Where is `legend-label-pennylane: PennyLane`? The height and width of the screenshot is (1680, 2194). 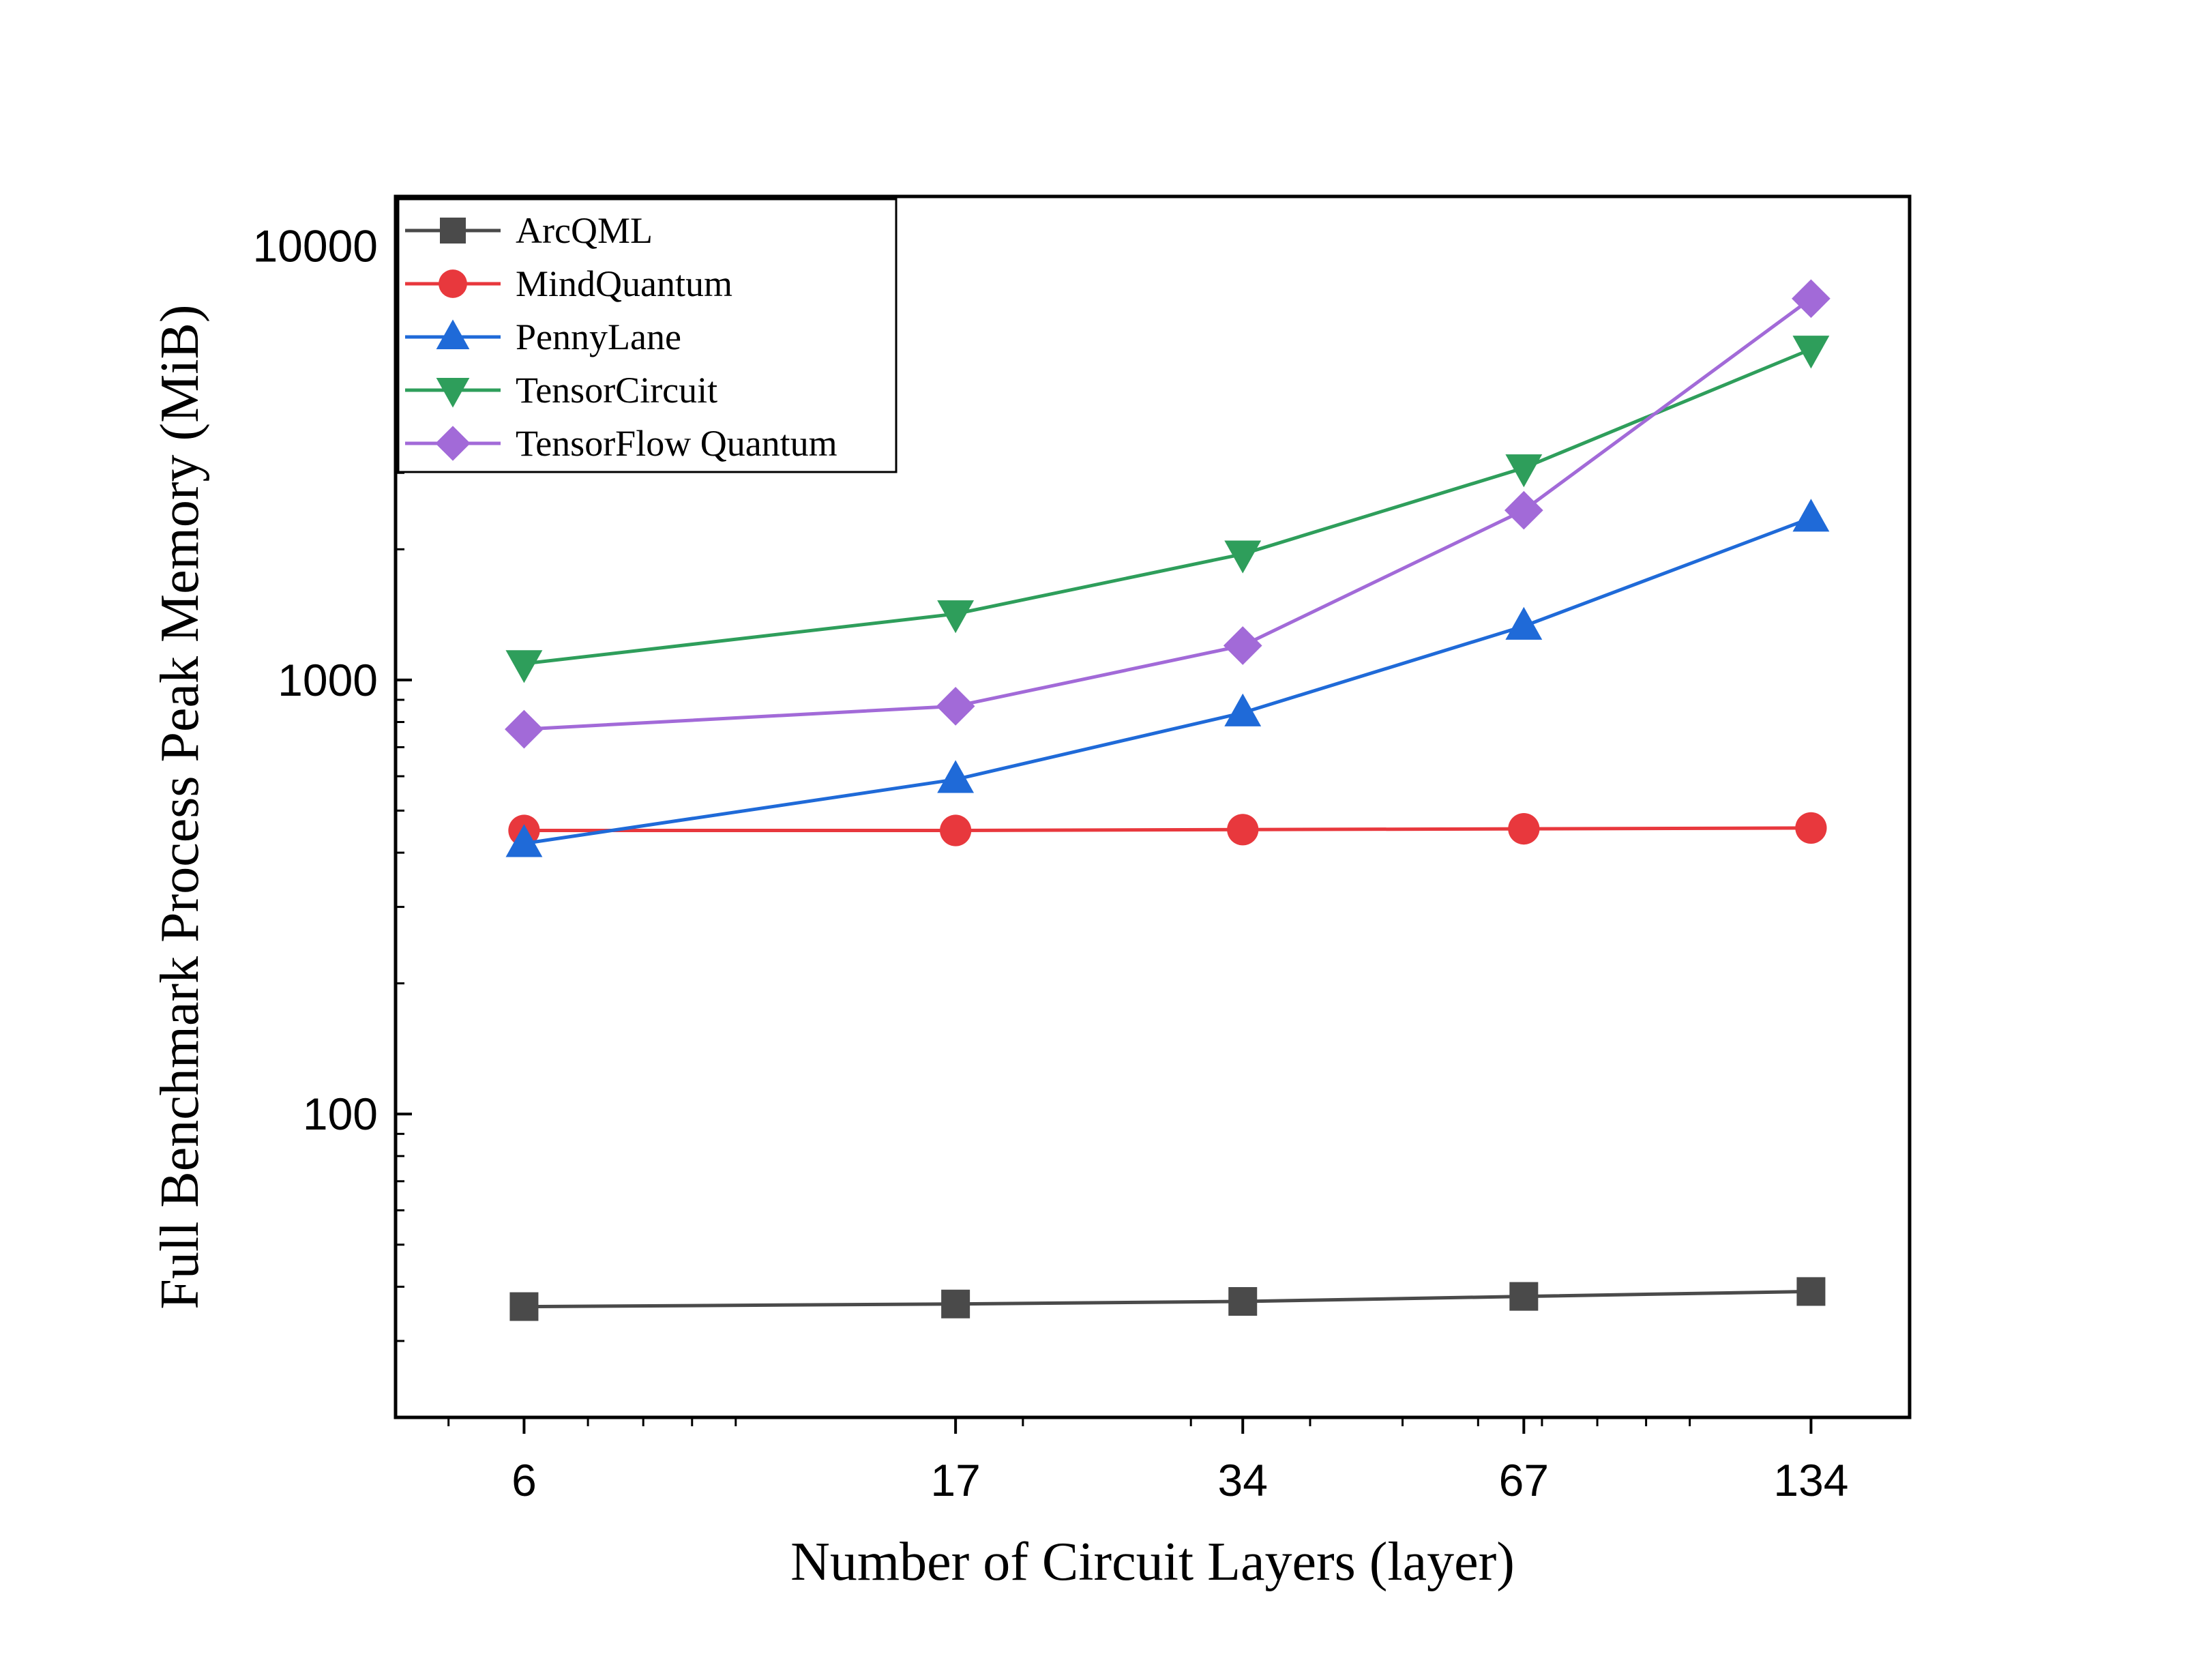
legend-label-pennylane: PennyLane is located at coordinates (598, 336).